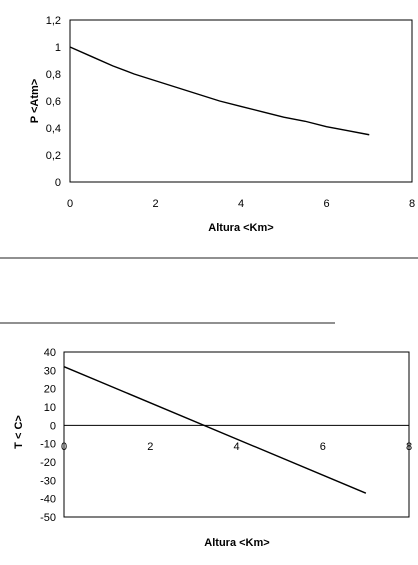  Describe the element at coordinates (19, 432) in the screenshot. I see `temperature-y-axis-title: T < C>` at that location.